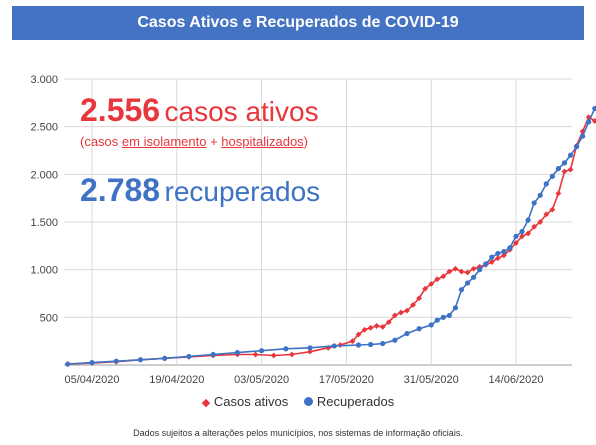 The image size is (596, 445). I want to click on note-close: ), so click(306, 141).